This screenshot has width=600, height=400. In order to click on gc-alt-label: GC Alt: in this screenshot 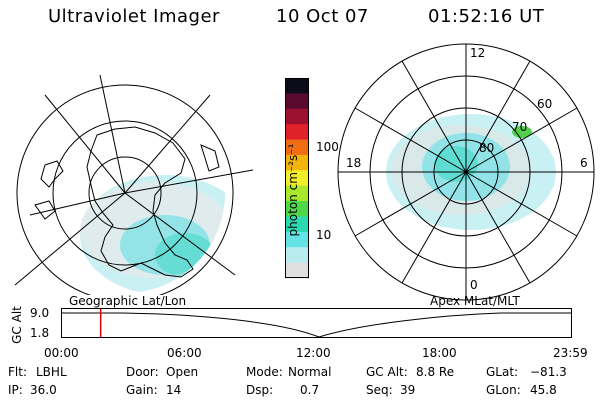, I will do `click(387, 372)`.